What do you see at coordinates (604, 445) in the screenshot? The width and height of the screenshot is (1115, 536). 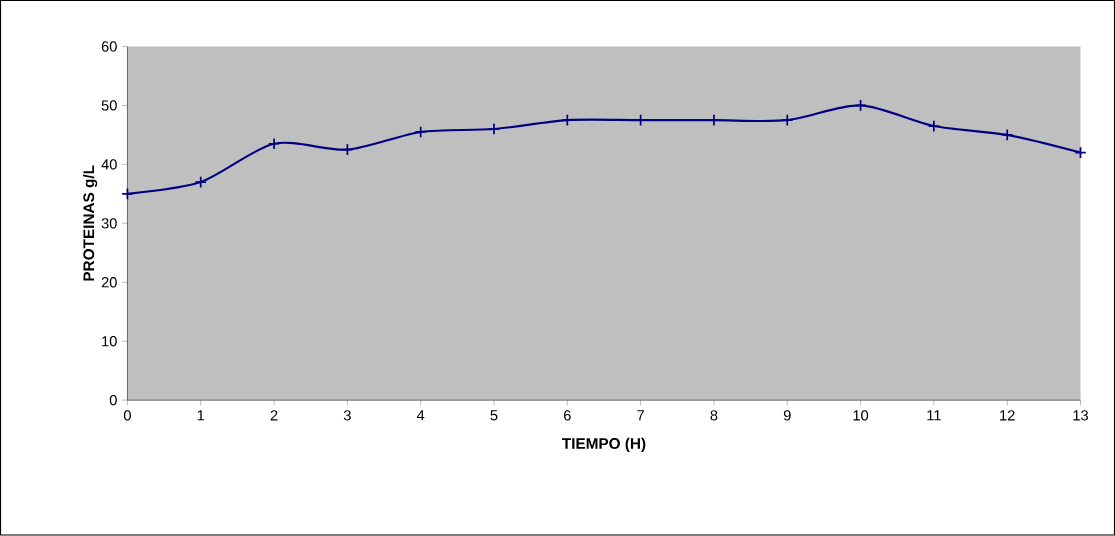 I see `x-axis-title: TIEMPO (H)` at bounding box center [604, 445].